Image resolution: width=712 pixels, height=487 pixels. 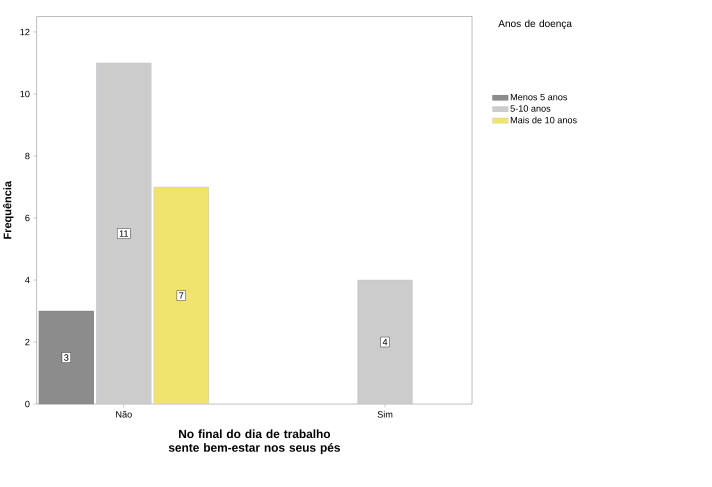 What do you see at coordinates (8, 210) in the screenshot?
I see `y-axis-title: Frequência` at bounding box center [8, 210].